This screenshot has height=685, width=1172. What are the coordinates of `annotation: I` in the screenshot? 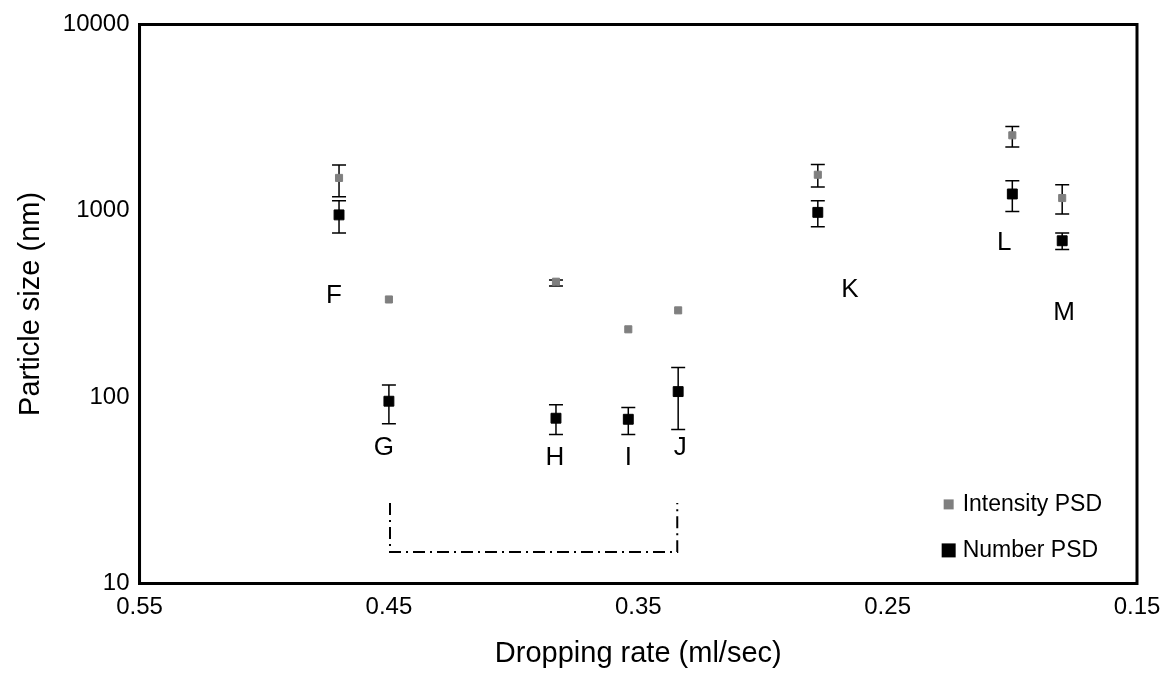 It's located at (628, 456).